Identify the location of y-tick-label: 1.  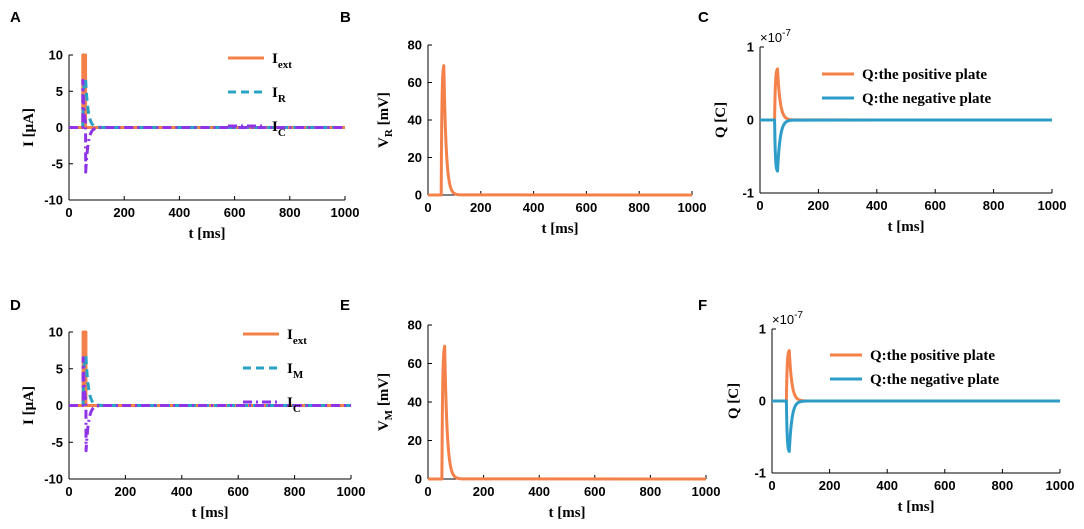
(750, 47).